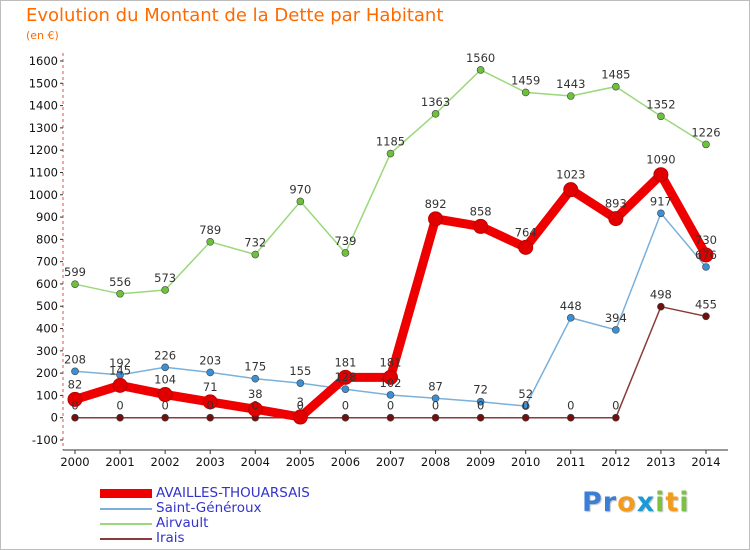  I want to click on x-tick-label: 2014, so click(705, 462).